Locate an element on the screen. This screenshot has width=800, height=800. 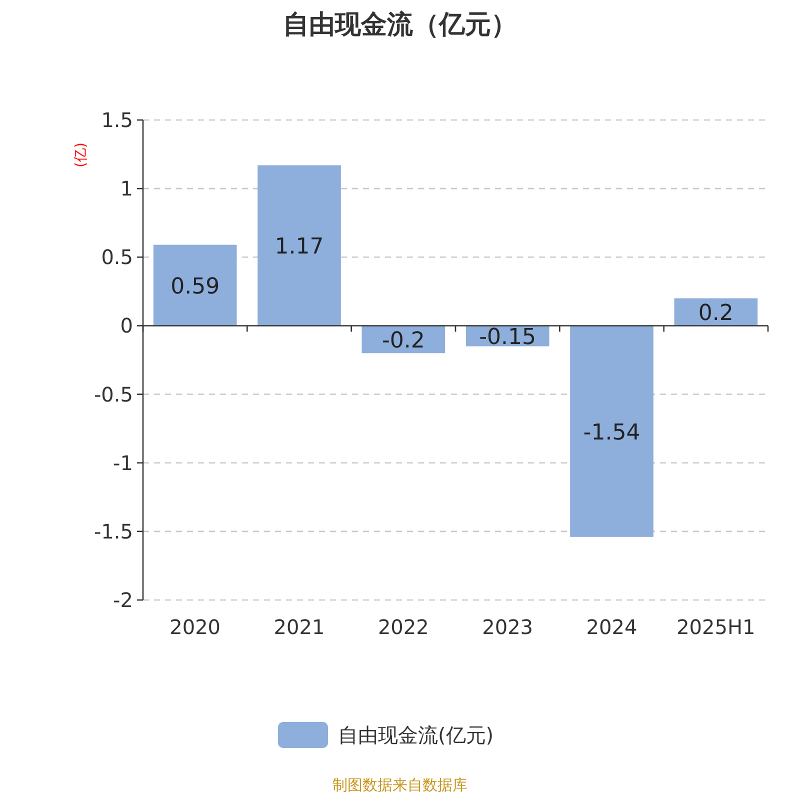
text: 制图数据来自数据库 is located at coordinates (400, 785).